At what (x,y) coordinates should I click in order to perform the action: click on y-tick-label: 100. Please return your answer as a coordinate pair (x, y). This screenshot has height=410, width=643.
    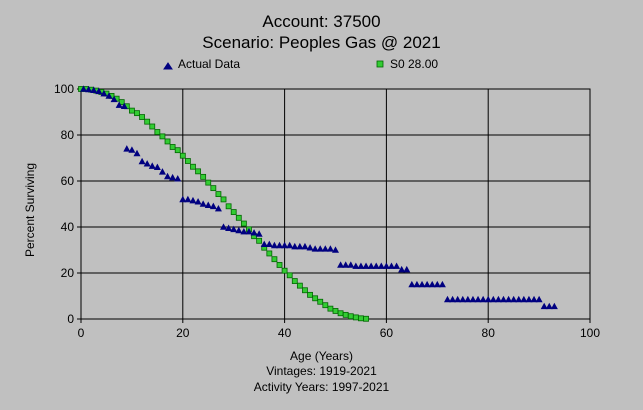
    Looking at the image, I should click on (64, 89).